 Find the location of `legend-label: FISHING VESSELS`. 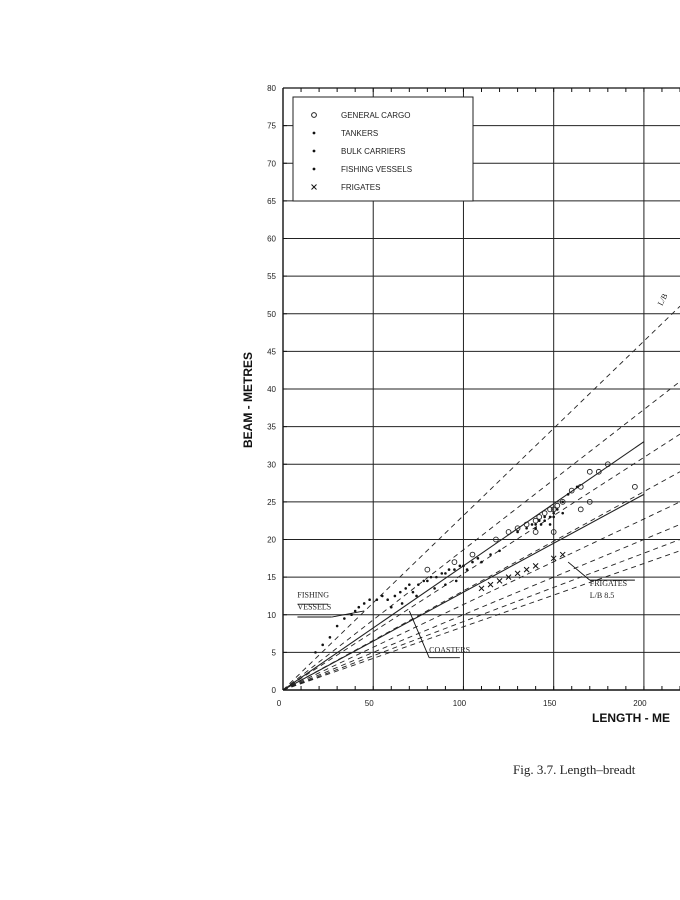

legend-label: FISHING VESSELS is located at coordinates (376, 169).